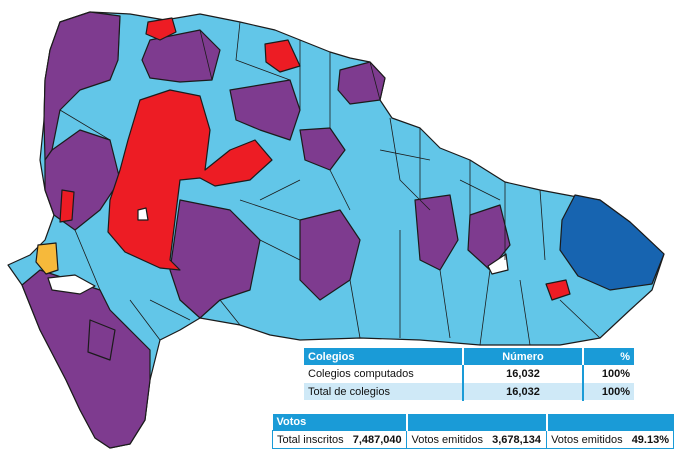 The image size is (676, 450). I want to click on numero-header: Número, so click(523, 356).